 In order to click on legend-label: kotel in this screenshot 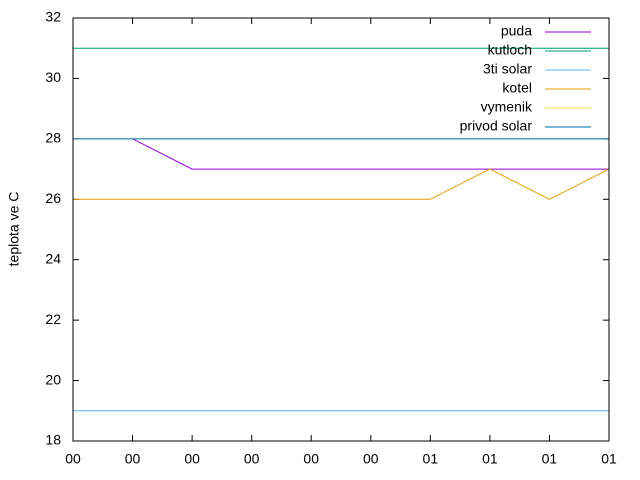, I will do `click(517, 88)`.